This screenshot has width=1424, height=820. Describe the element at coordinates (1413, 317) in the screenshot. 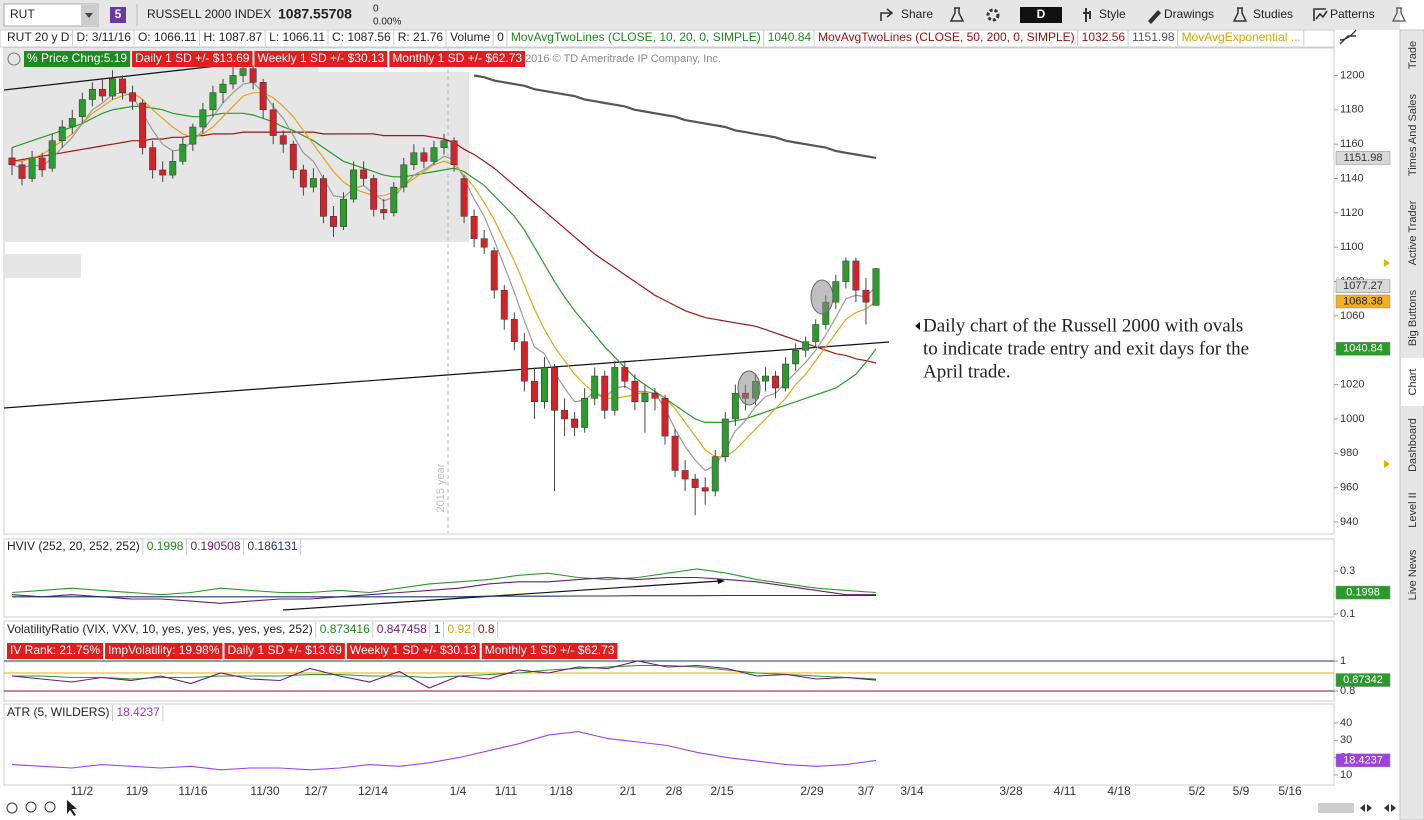

I see `side-tab: Big Buttons` at that location.